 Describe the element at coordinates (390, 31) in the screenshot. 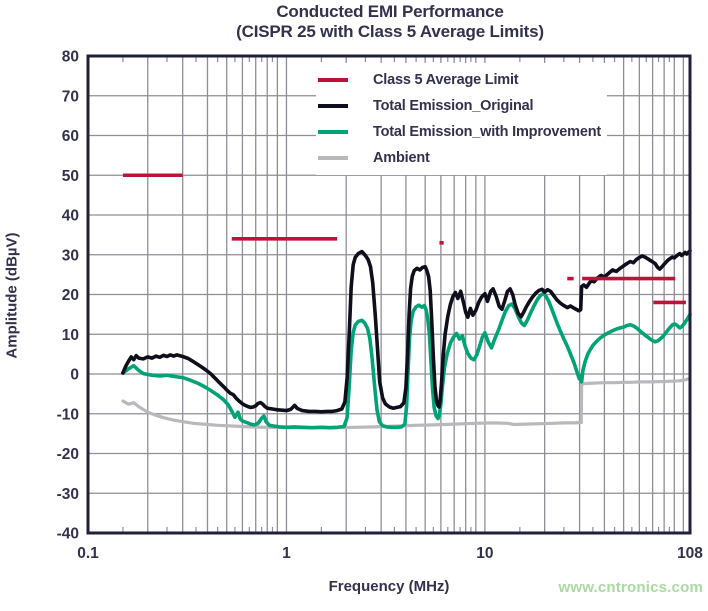

I see `chart-subtitle: (CISPR 25 with Class 5 Average Limits)` at that location.